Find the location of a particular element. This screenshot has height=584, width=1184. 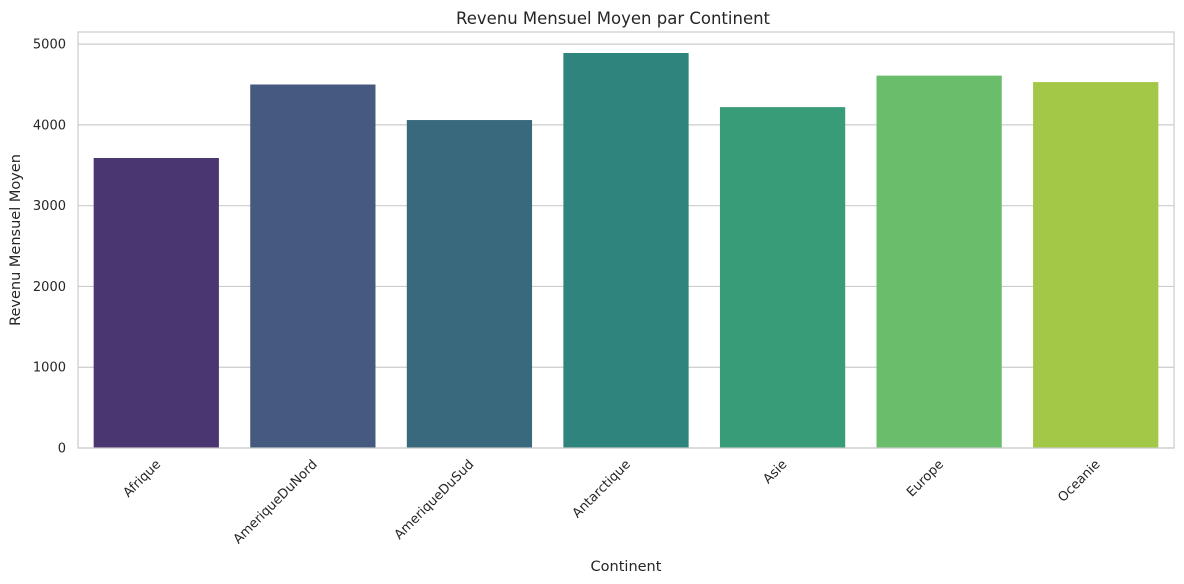

bar-ameriquedunord is located at coordinates (313, 266).